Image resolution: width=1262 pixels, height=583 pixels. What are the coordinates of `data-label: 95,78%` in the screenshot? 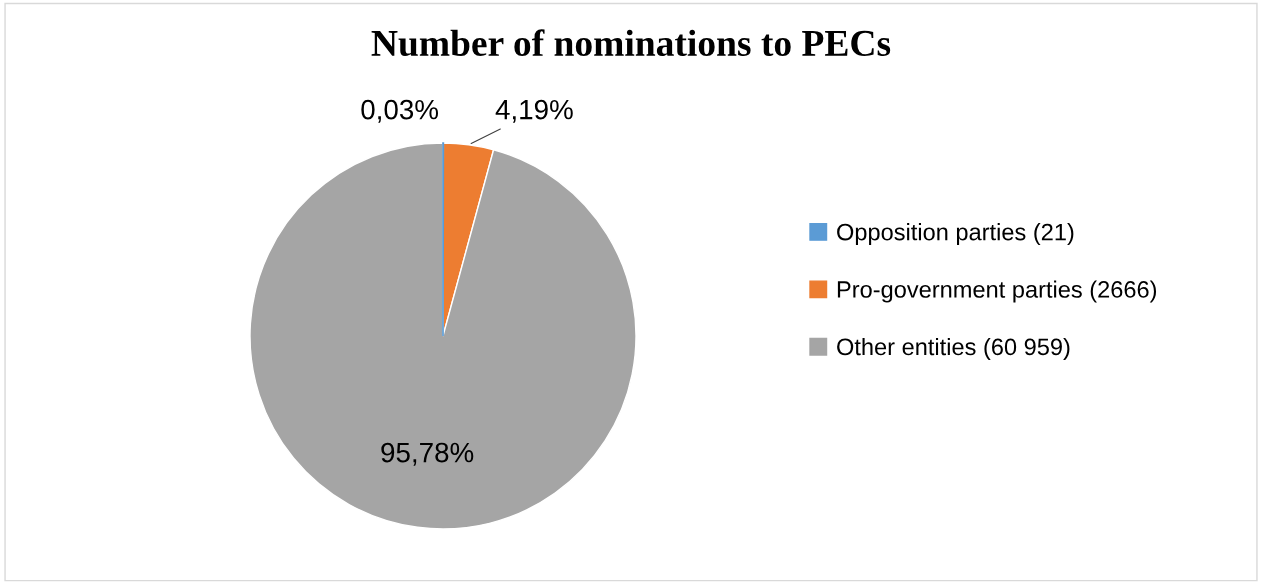 It's located at (427, 454).